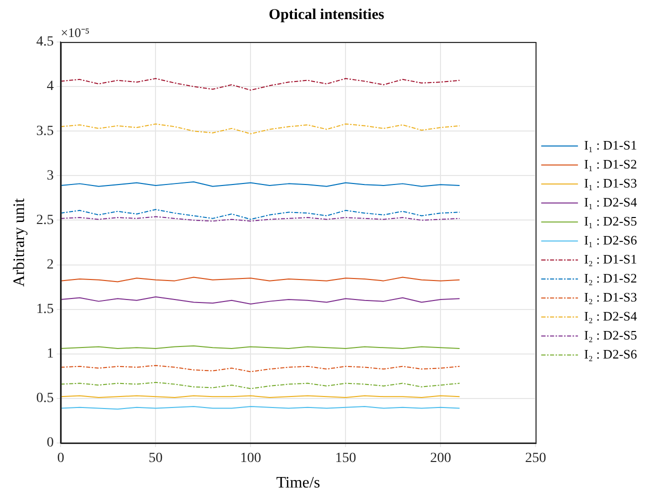 This screenshot has width=651, height=501. Describe the element at coordinates (345, 458) in the screenshot. I see `x-tick-label: 150` at that location.